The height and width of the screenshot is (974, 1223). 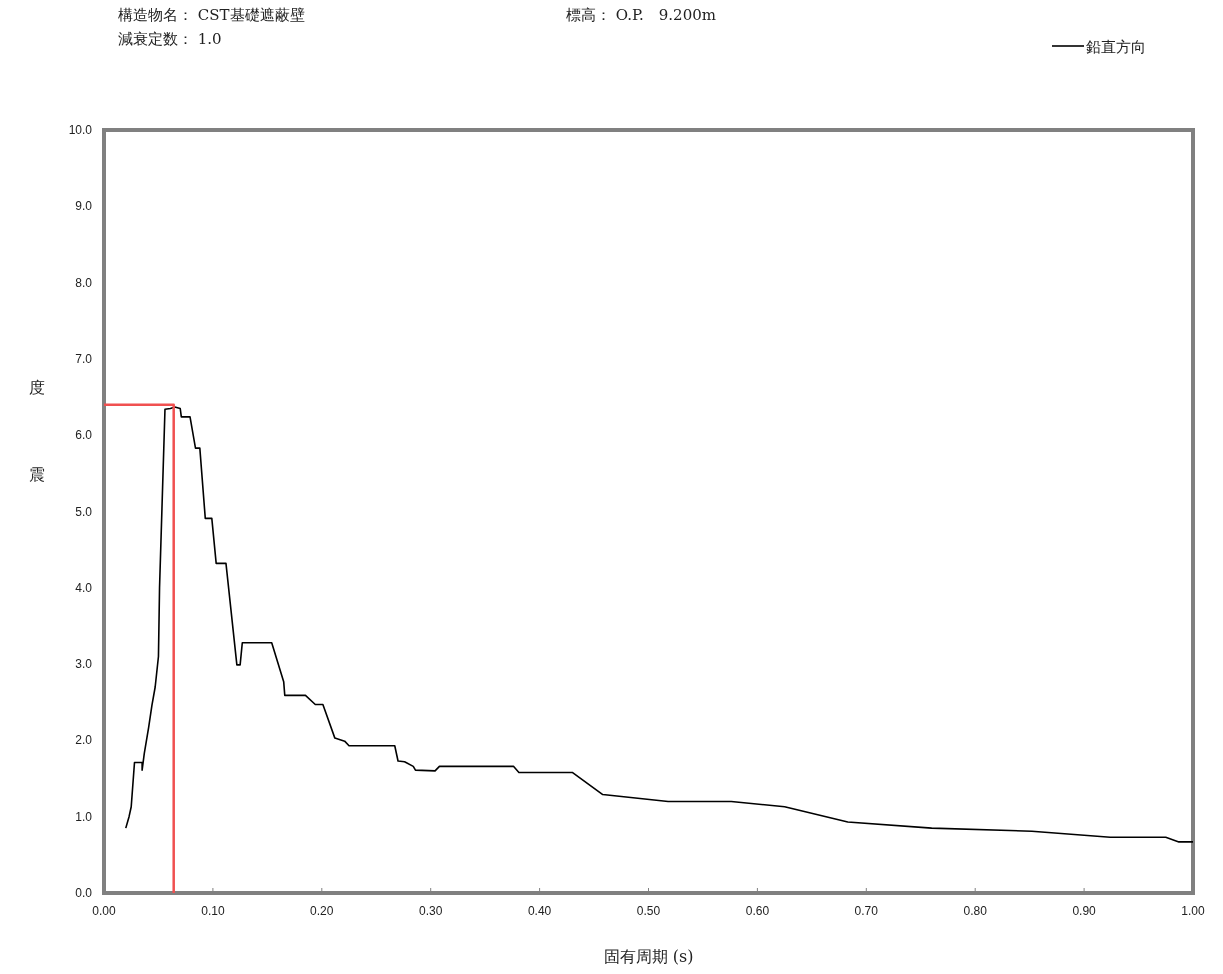 I want to click on y-tick-label: 4.0, so click(x=84, y=587).